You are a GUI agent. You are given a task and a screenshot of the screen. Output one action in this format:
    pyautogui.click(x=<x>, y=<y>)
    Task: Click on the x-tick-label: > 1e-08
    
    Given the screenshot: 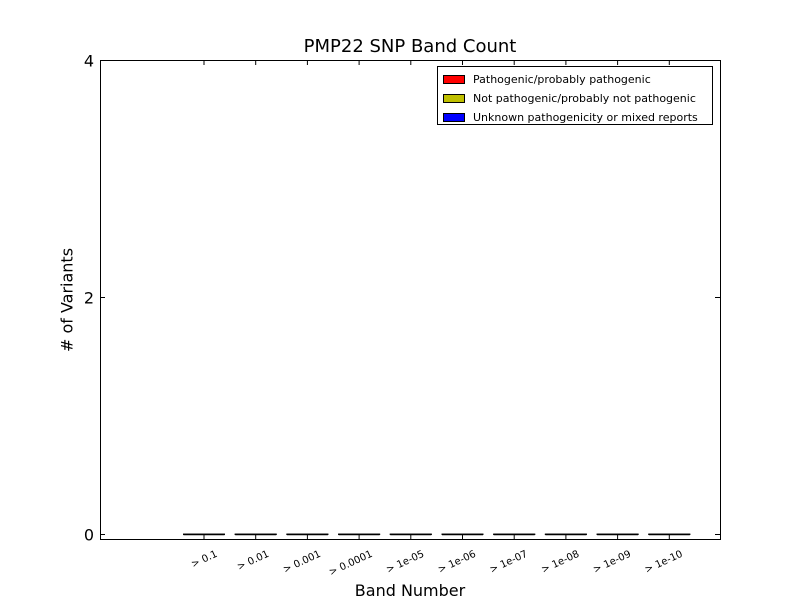 What is the action you would take?
    pyautogui.click(x=560, y=562)
    